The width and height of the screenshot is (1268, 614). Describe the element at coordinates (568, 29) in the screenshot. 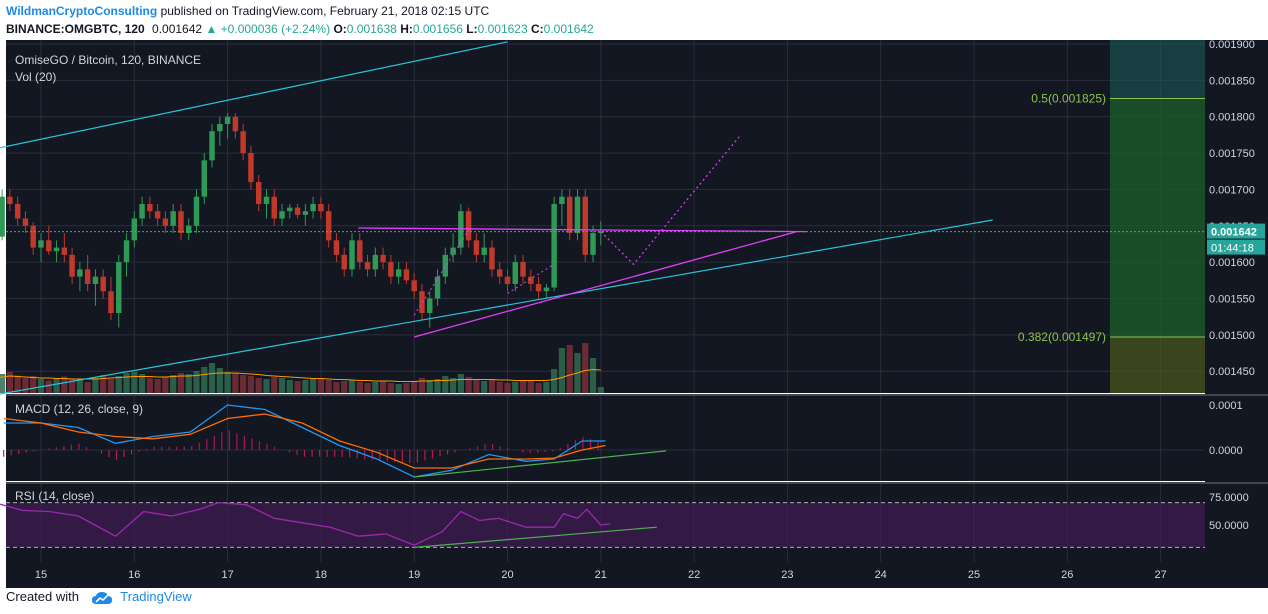

I see `close-value: 0.001642` at that location.